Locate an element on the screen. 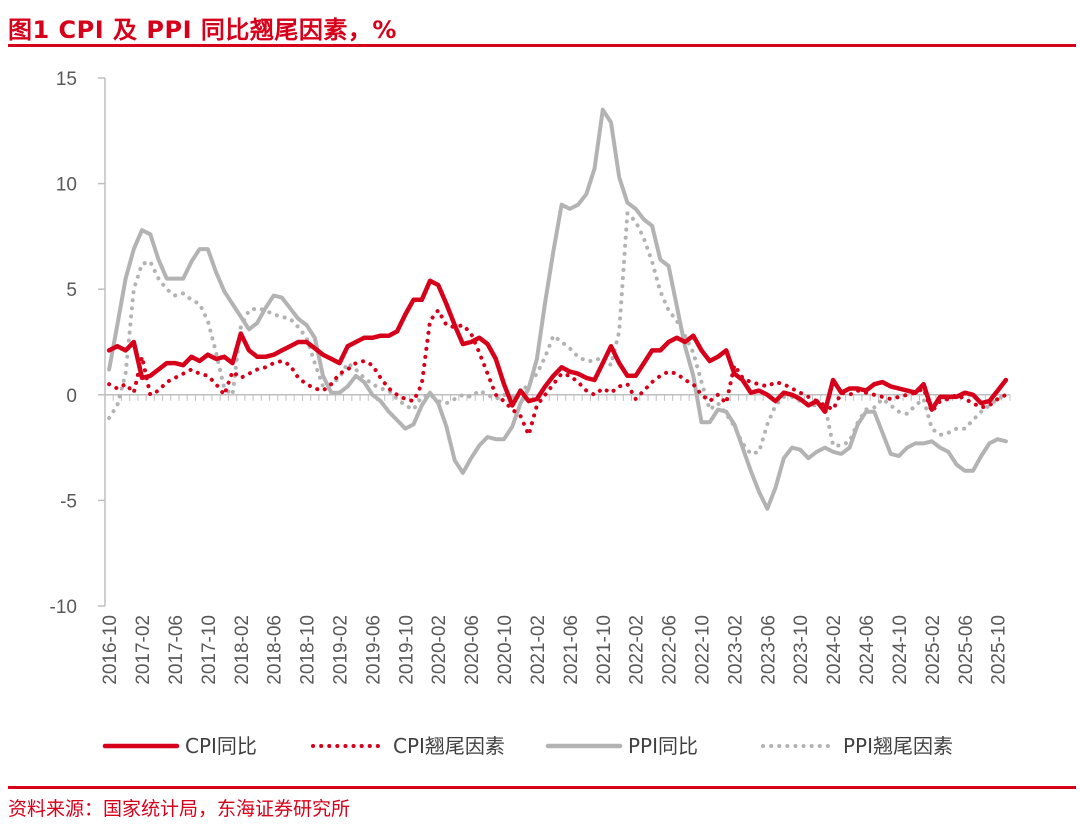 This screenshot has height=834, width=1080. x-tick-label: 2022-02 is located at coordinates (637, 650).